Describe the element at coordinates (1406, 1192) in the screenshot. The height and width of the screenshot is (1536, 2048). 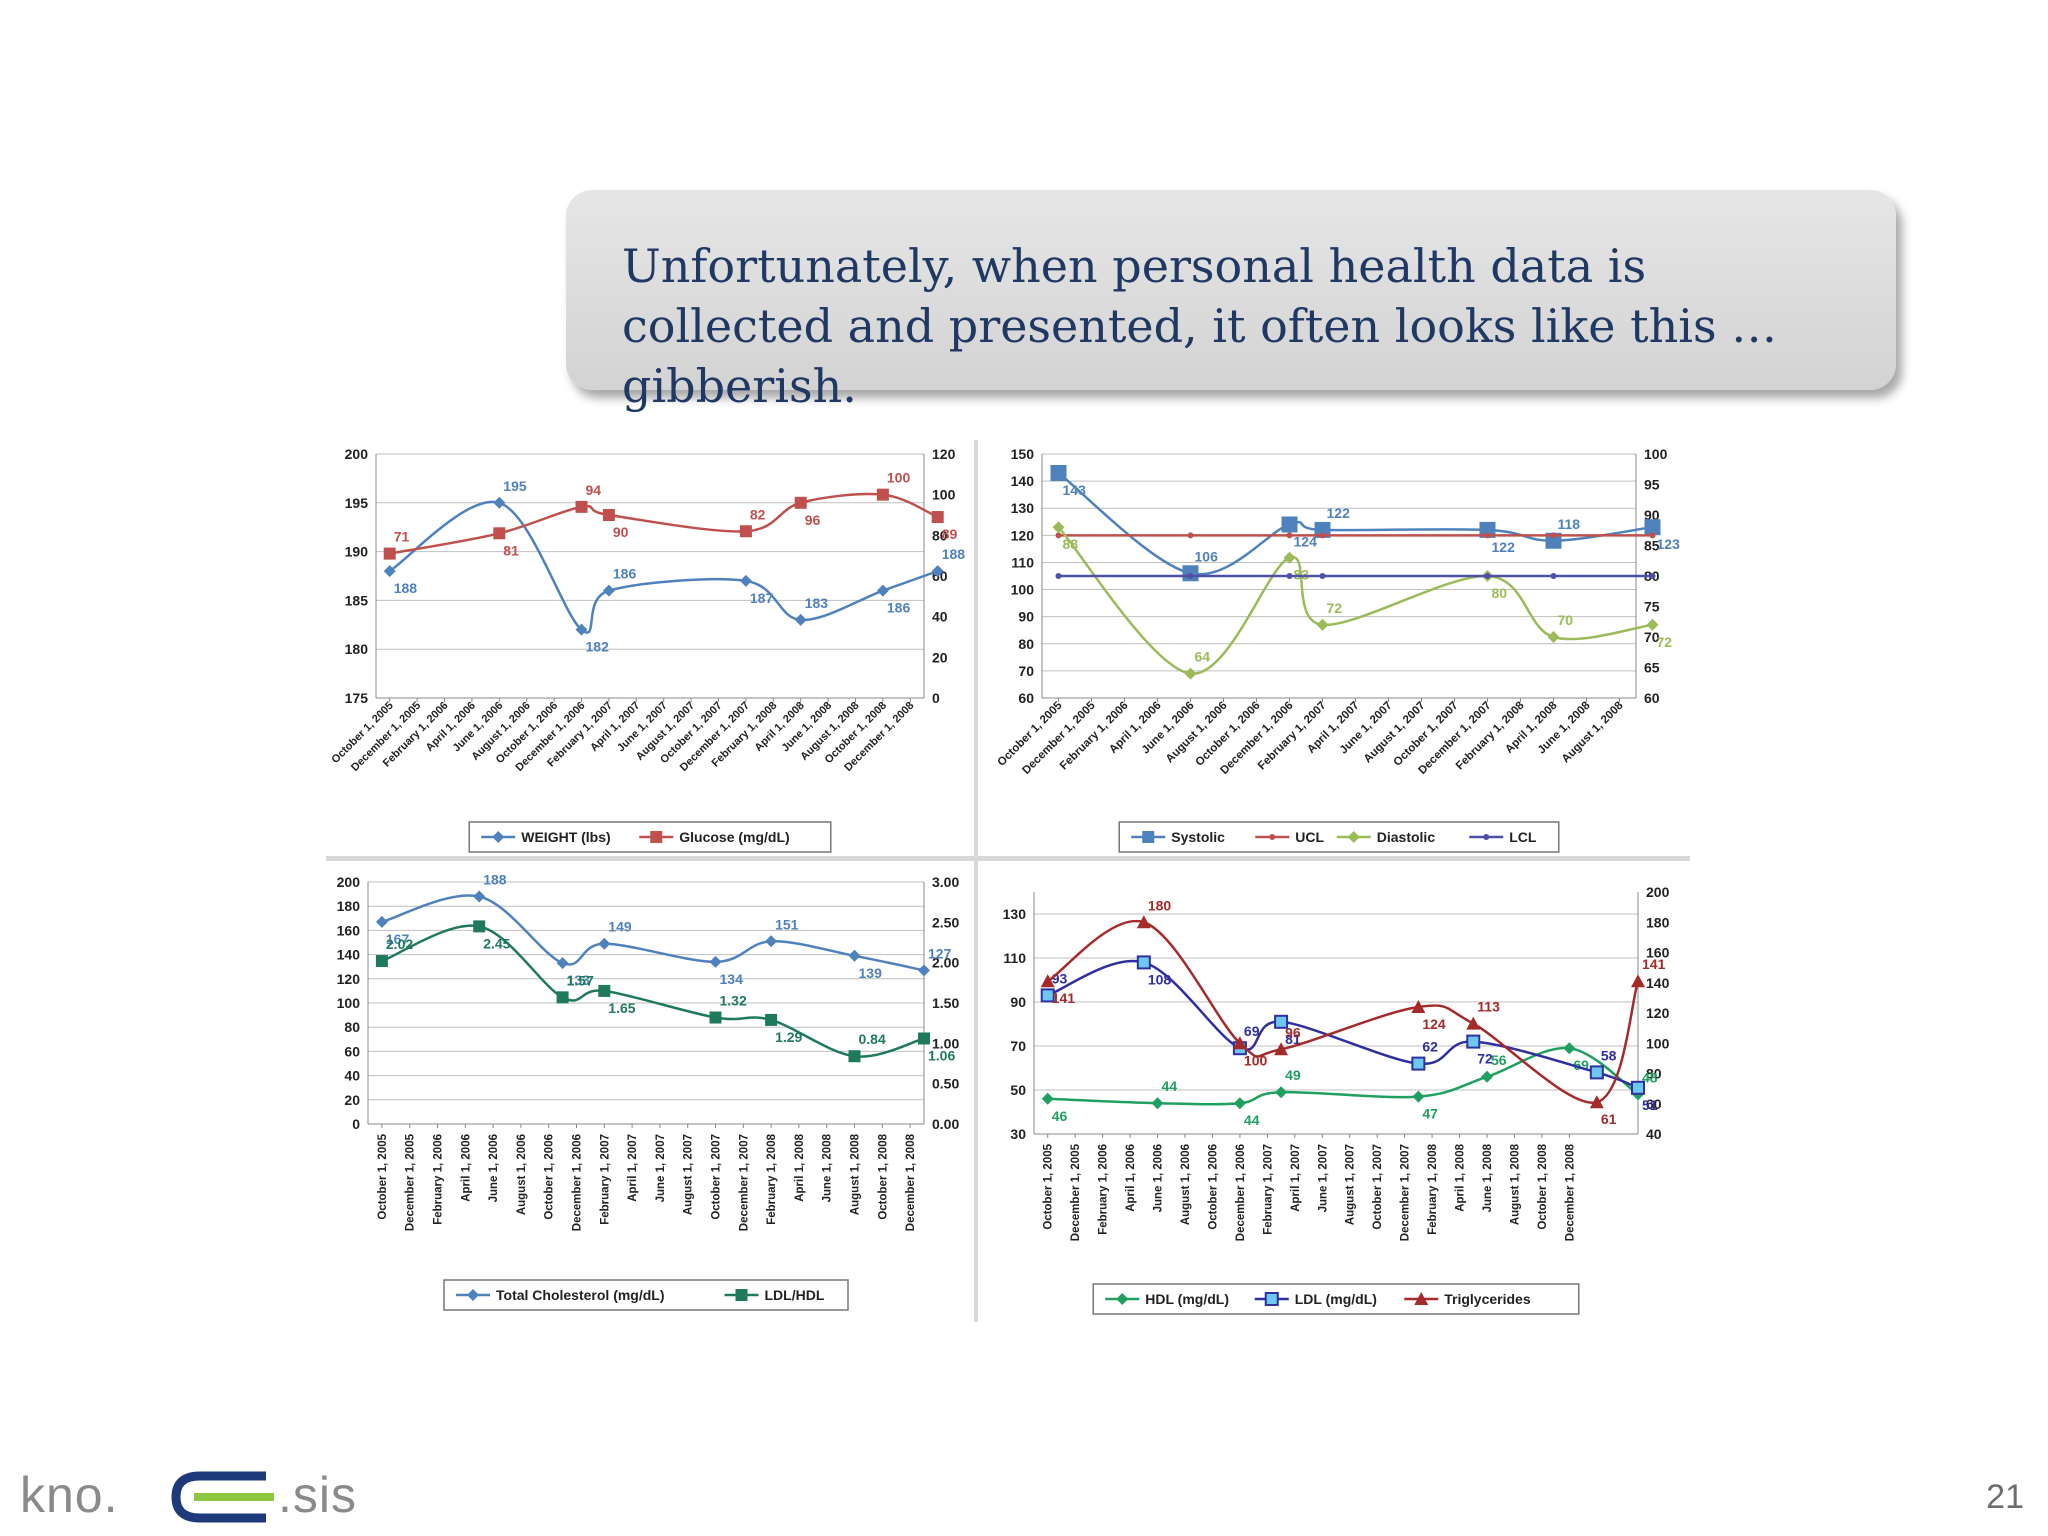
I see `x-tick-label: December 1, 2007` at that location.